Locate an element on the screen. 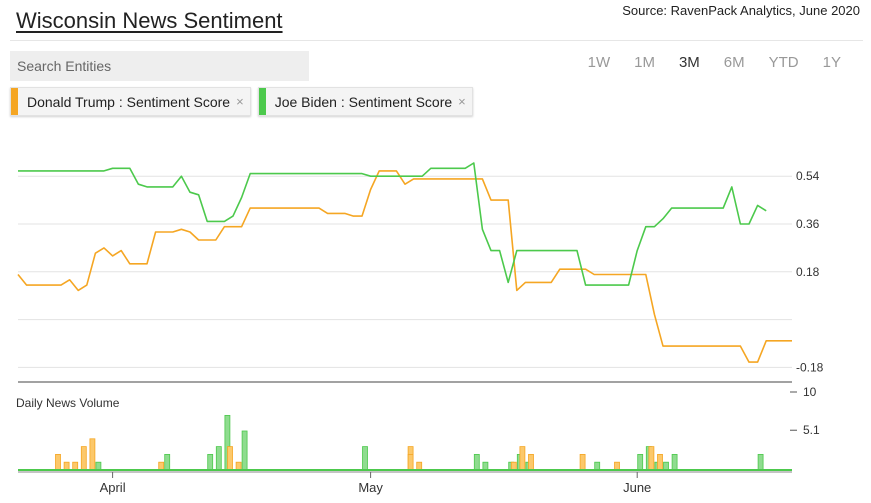  header-divider is located at coordinates (436, 40).